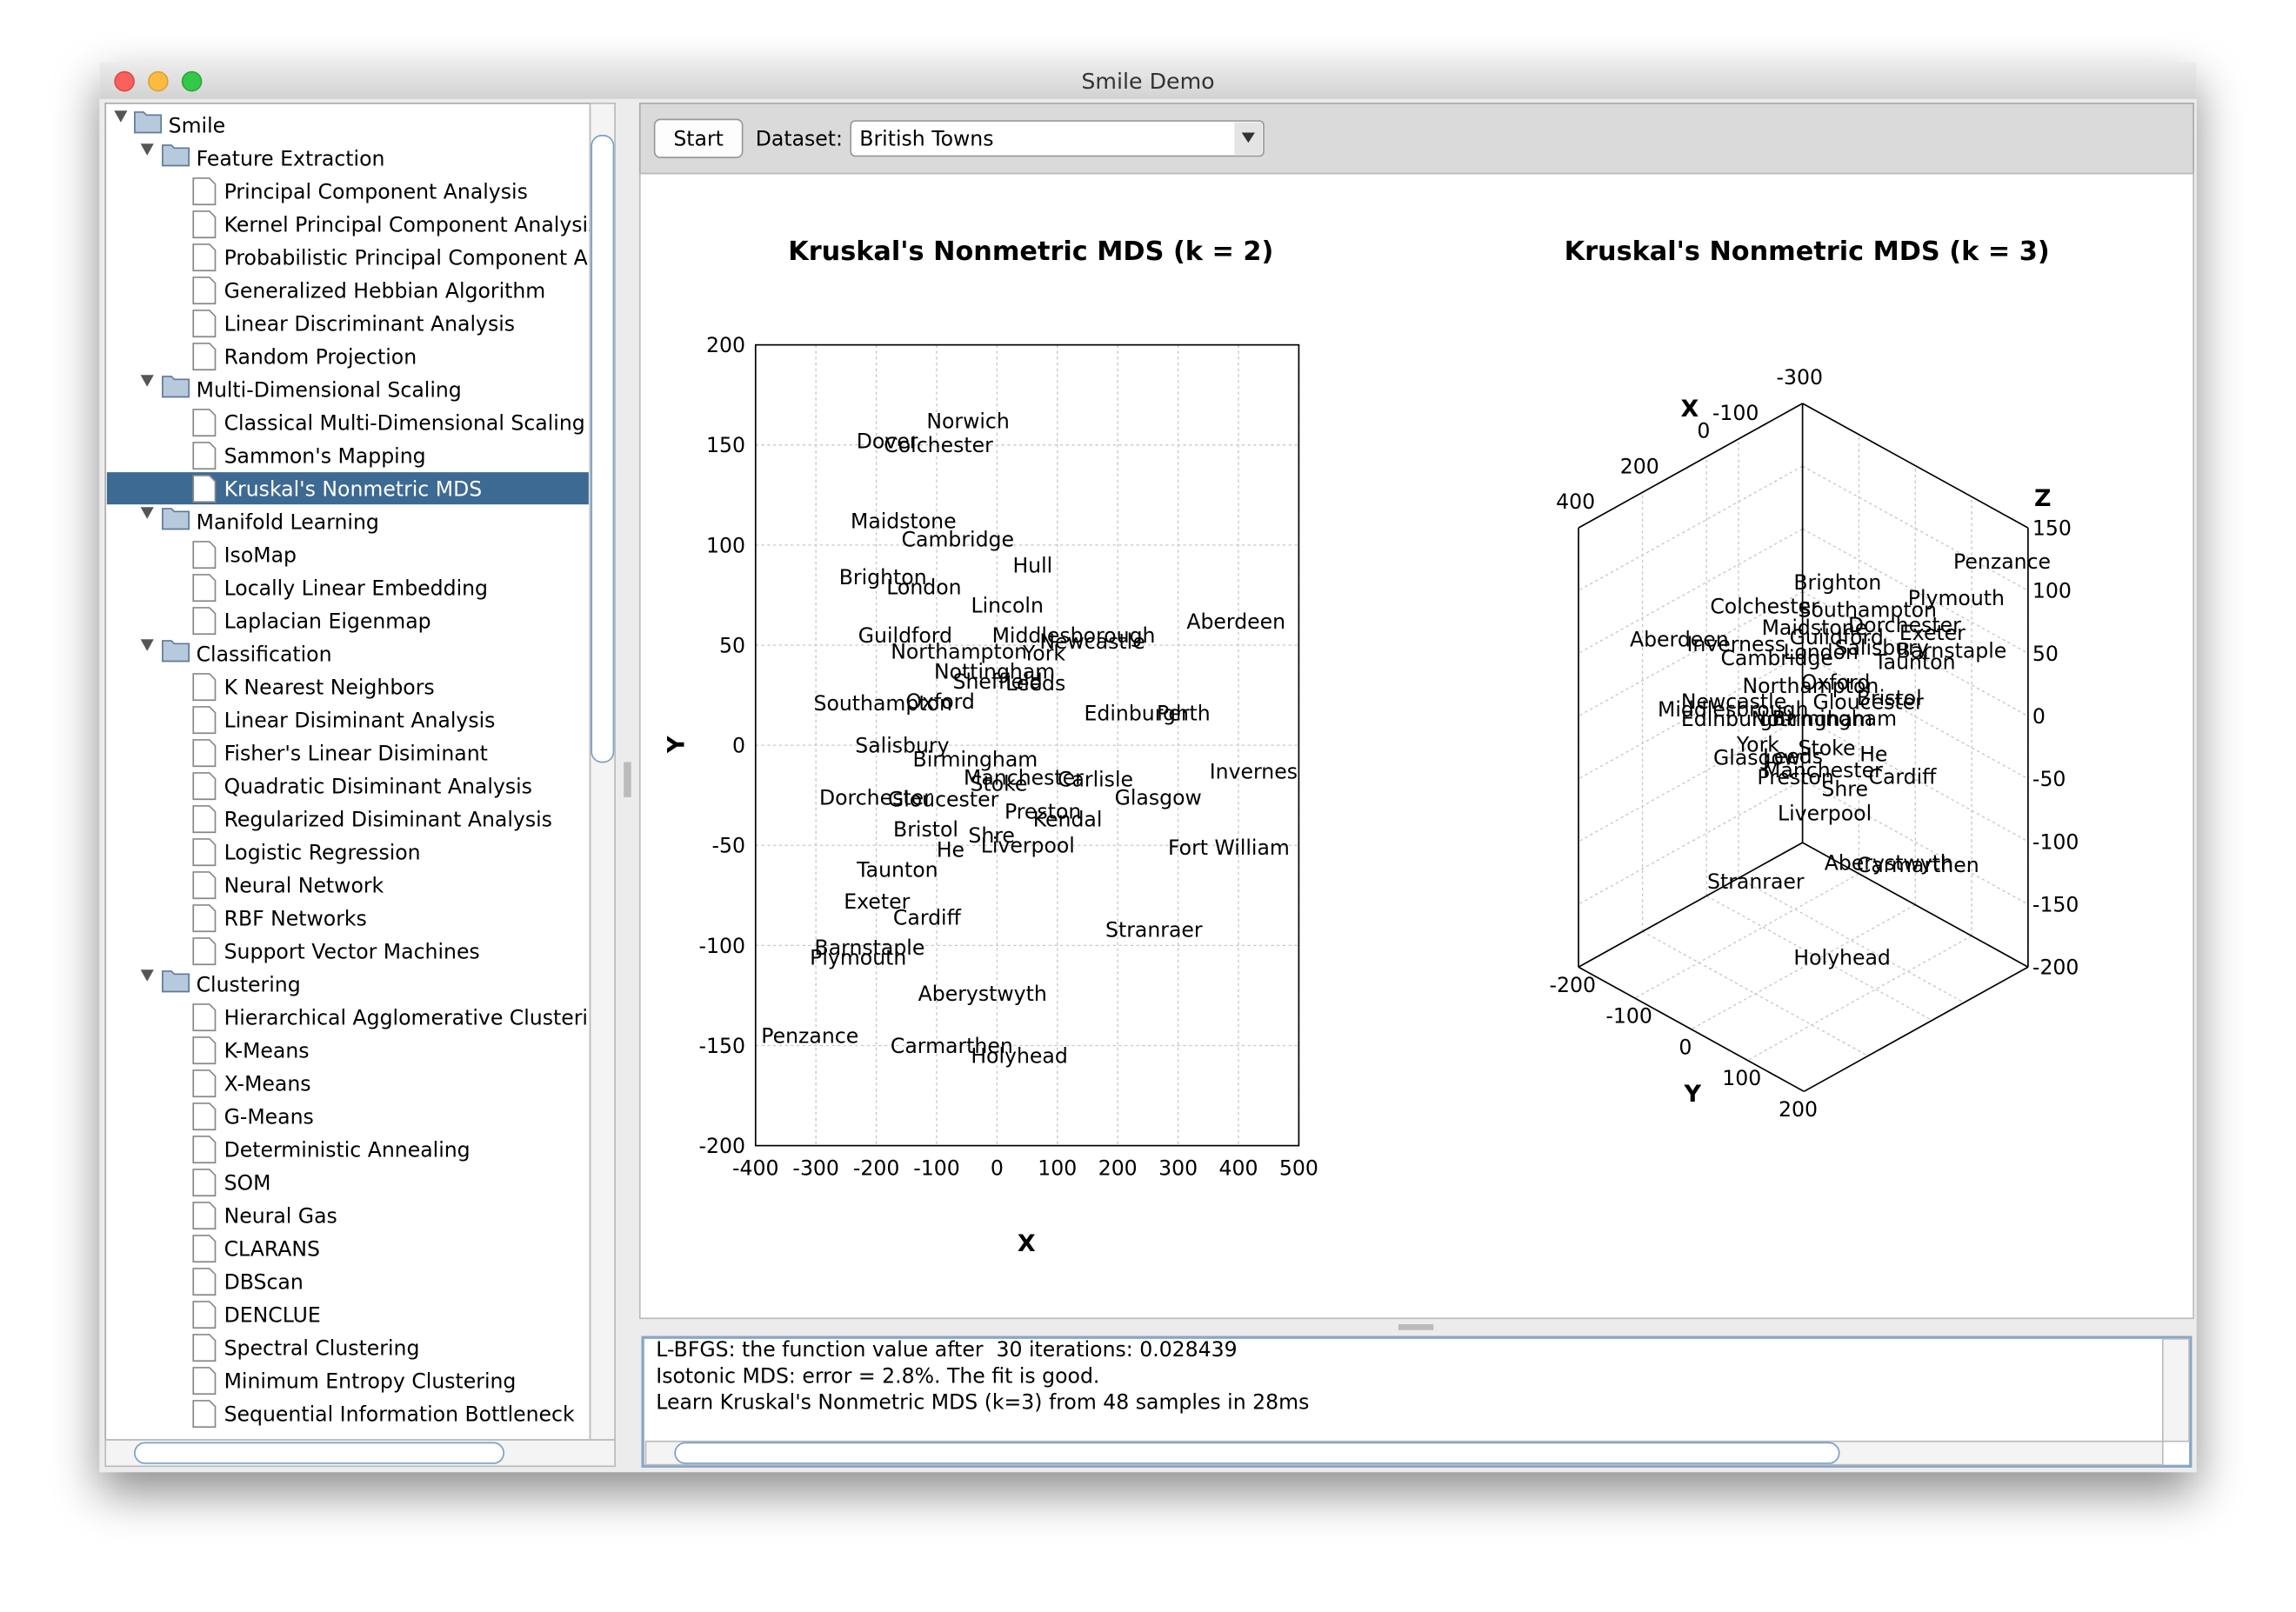 The width and height of the screenshot is (2296, 1612). Describe the element at coordinates (2176, 1390) in the screenshot. I see `log-vscrollbar` at that location.